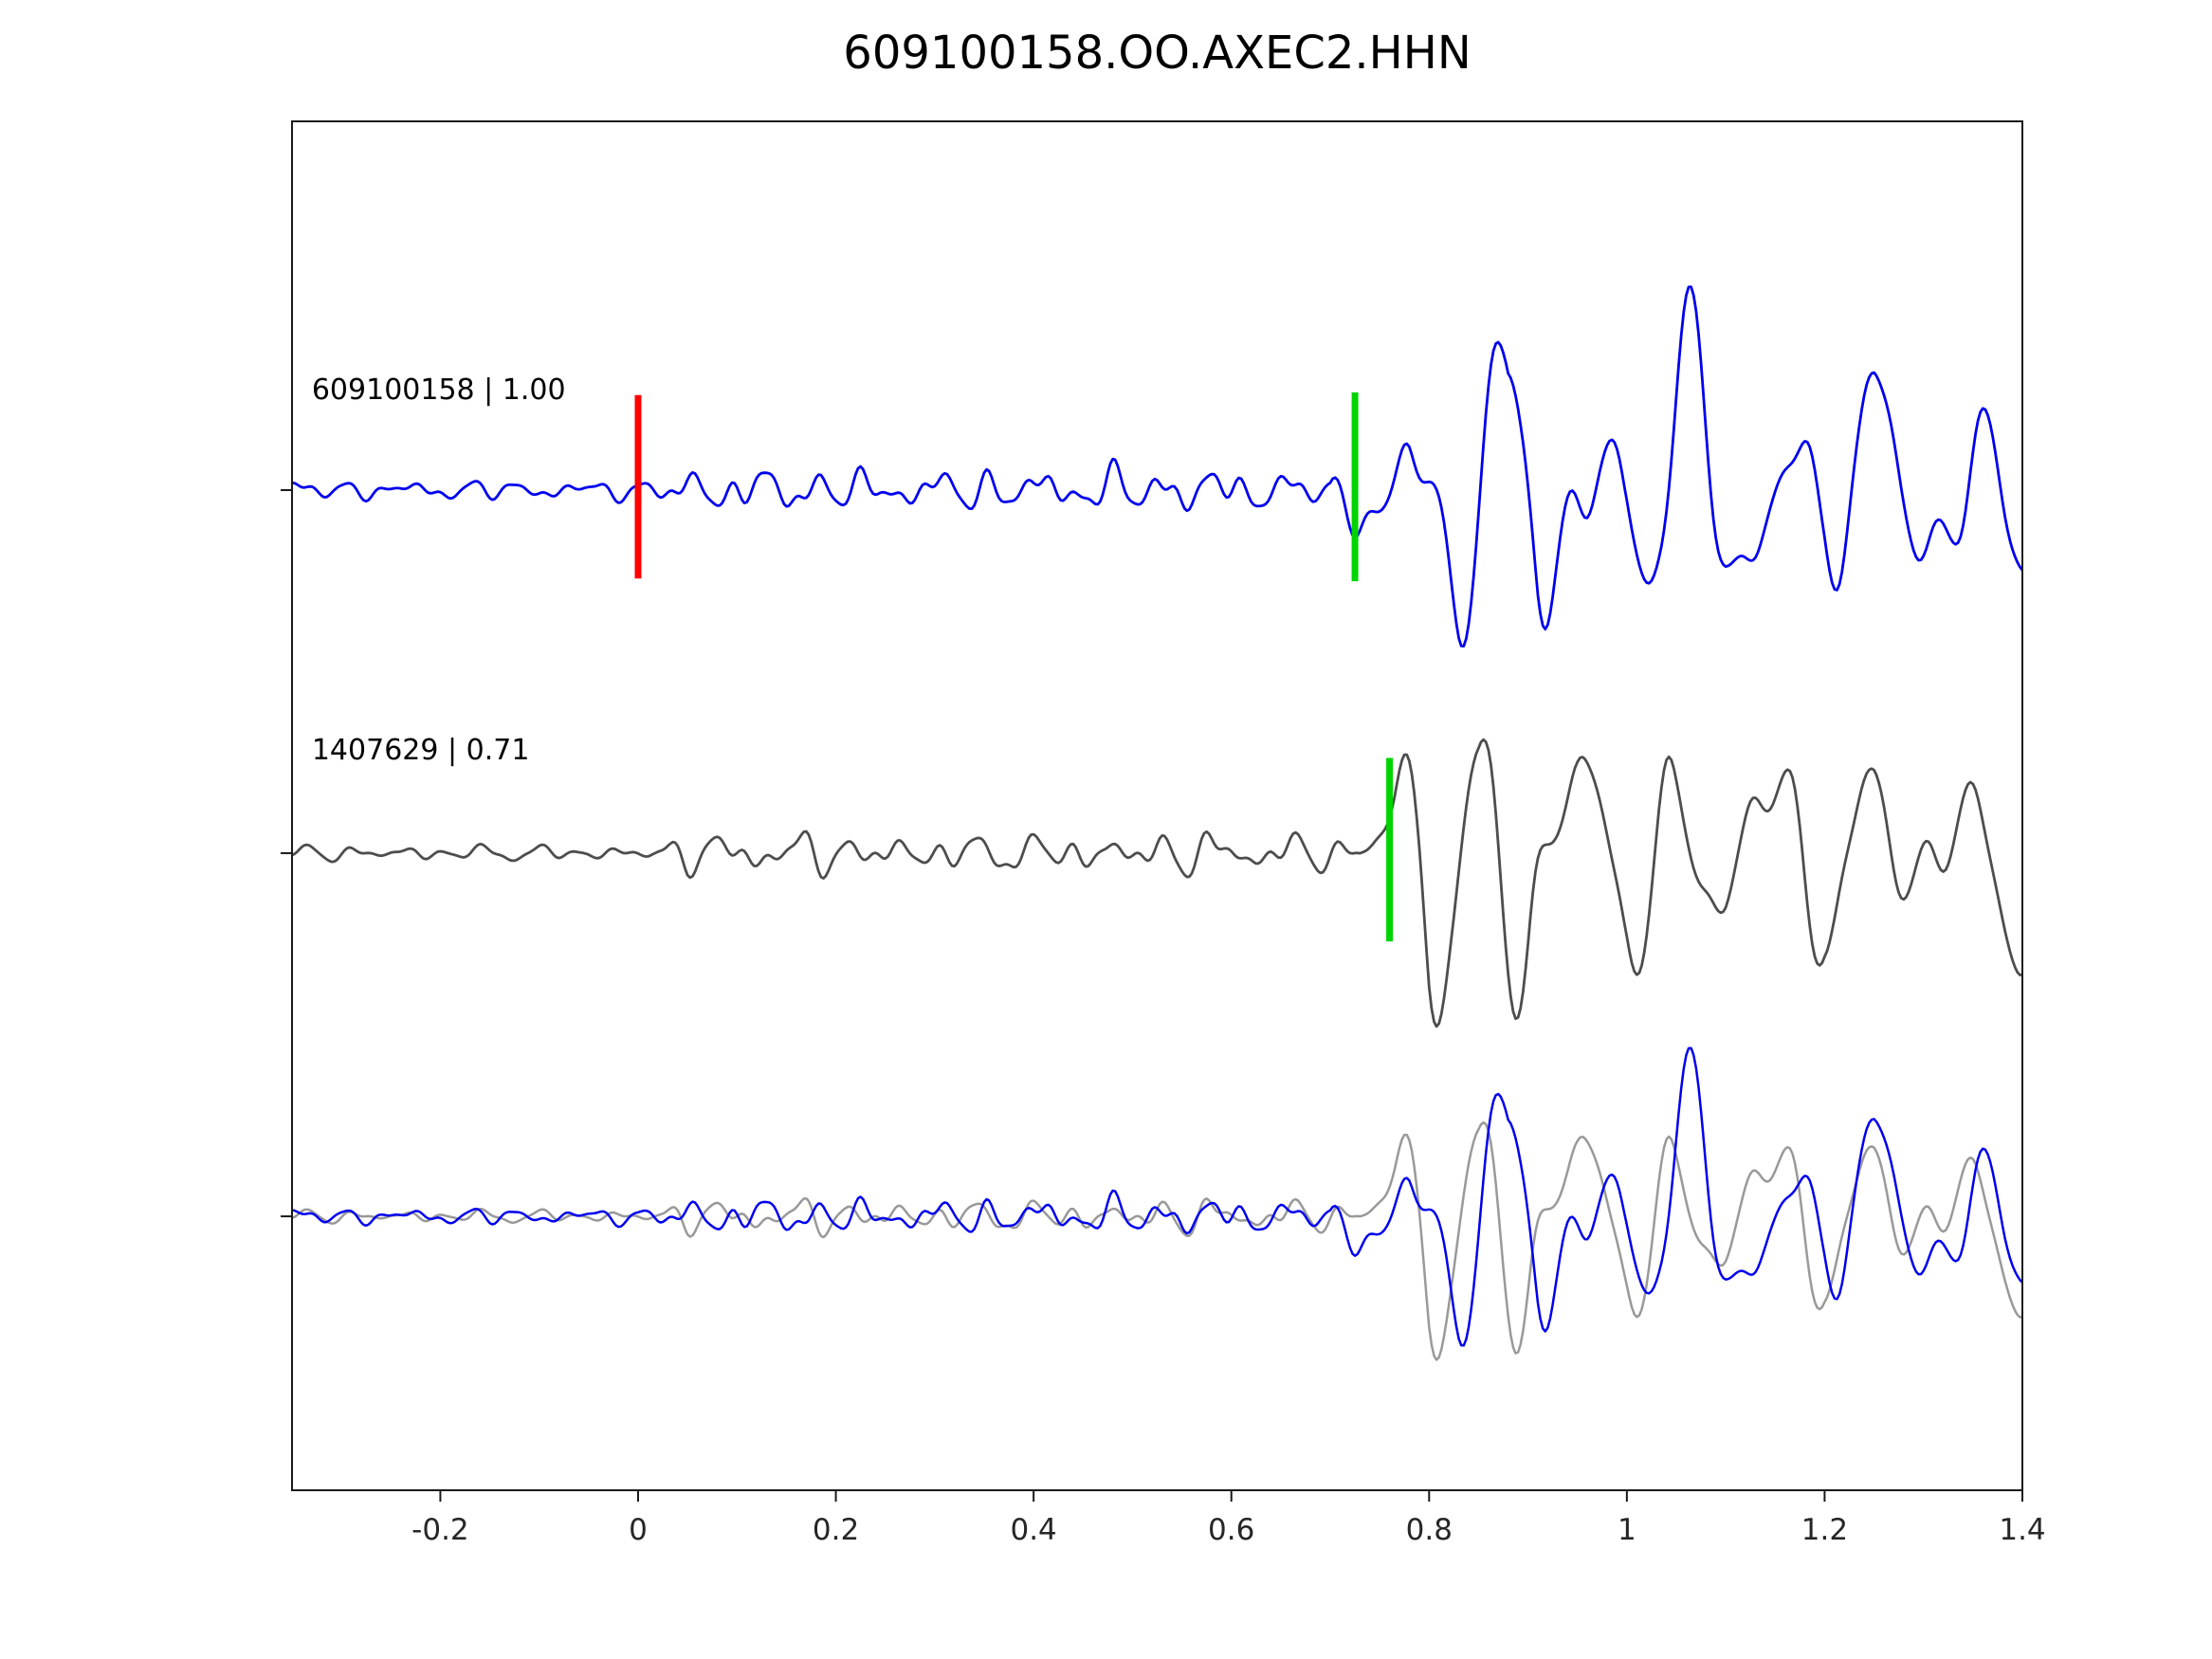 This screenshot has width=2212, height=1659. I want to click on x-tick-label: 0.6, so click(1231, 1530).